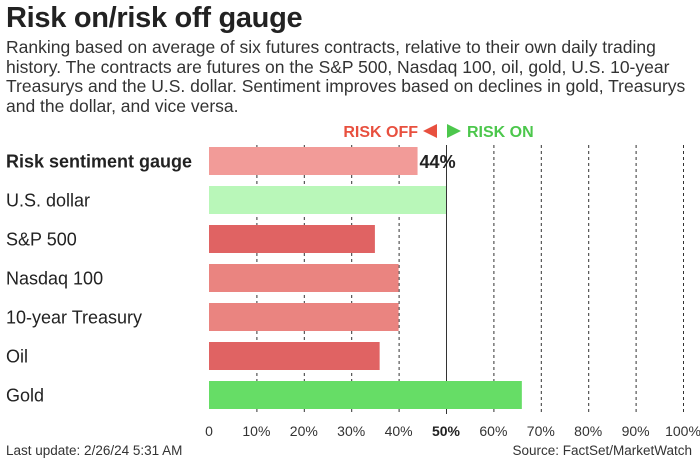 Image resolution: width=700 pixels, height=461 pixels. What do you see at coordinates (493, 431) in the screenshot?
I see `x-tick-label: 60%` at bounding box center [493, 431].